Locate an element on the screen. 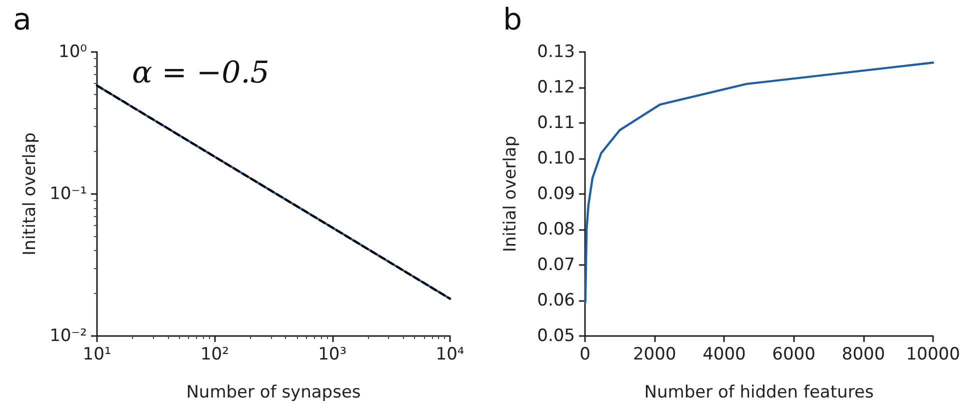  y-tick-label: 0.06 is located at coordinates (556, 300).